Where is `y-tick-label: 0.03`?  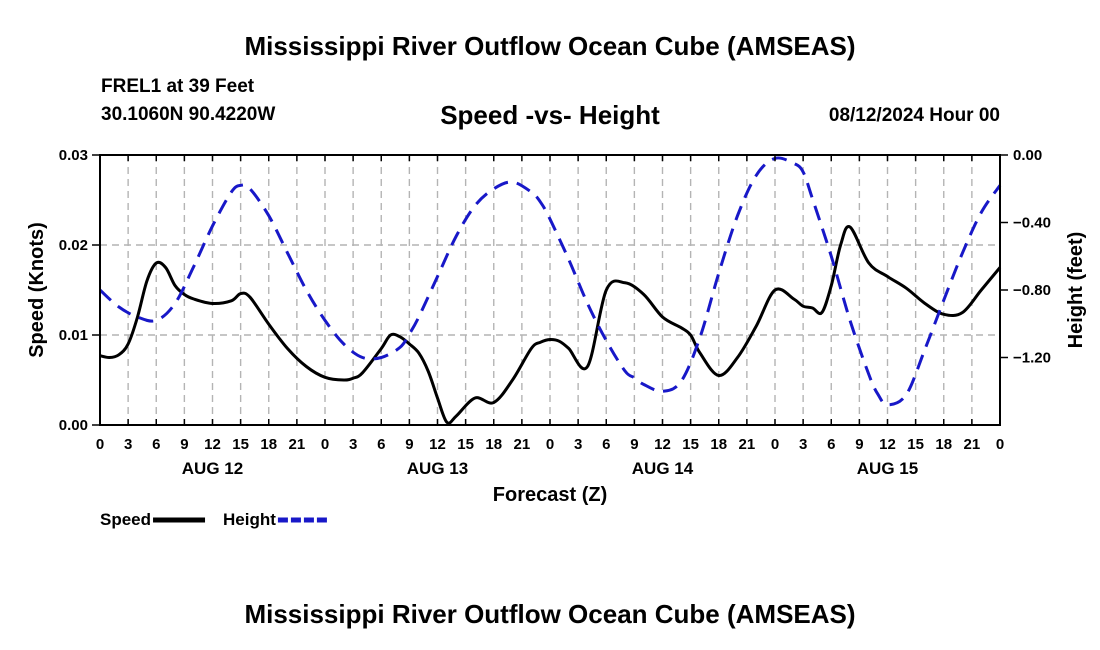
y-tick-label: 0.03 is located at coordinates (73, 155).